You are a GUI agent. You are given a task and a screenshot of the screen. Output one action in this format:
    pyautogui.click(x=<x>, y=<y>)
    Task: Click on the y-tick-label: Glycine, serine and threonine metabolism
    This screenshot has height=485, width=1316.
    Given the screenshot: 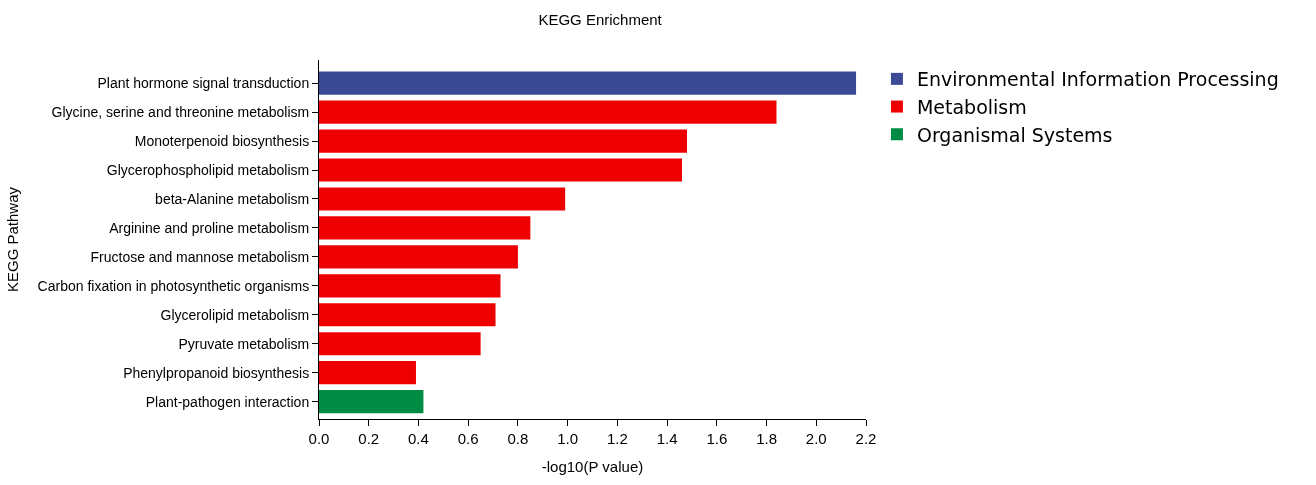 What is the action you would take?
    pyautogui.click(x=180, y=112)
    